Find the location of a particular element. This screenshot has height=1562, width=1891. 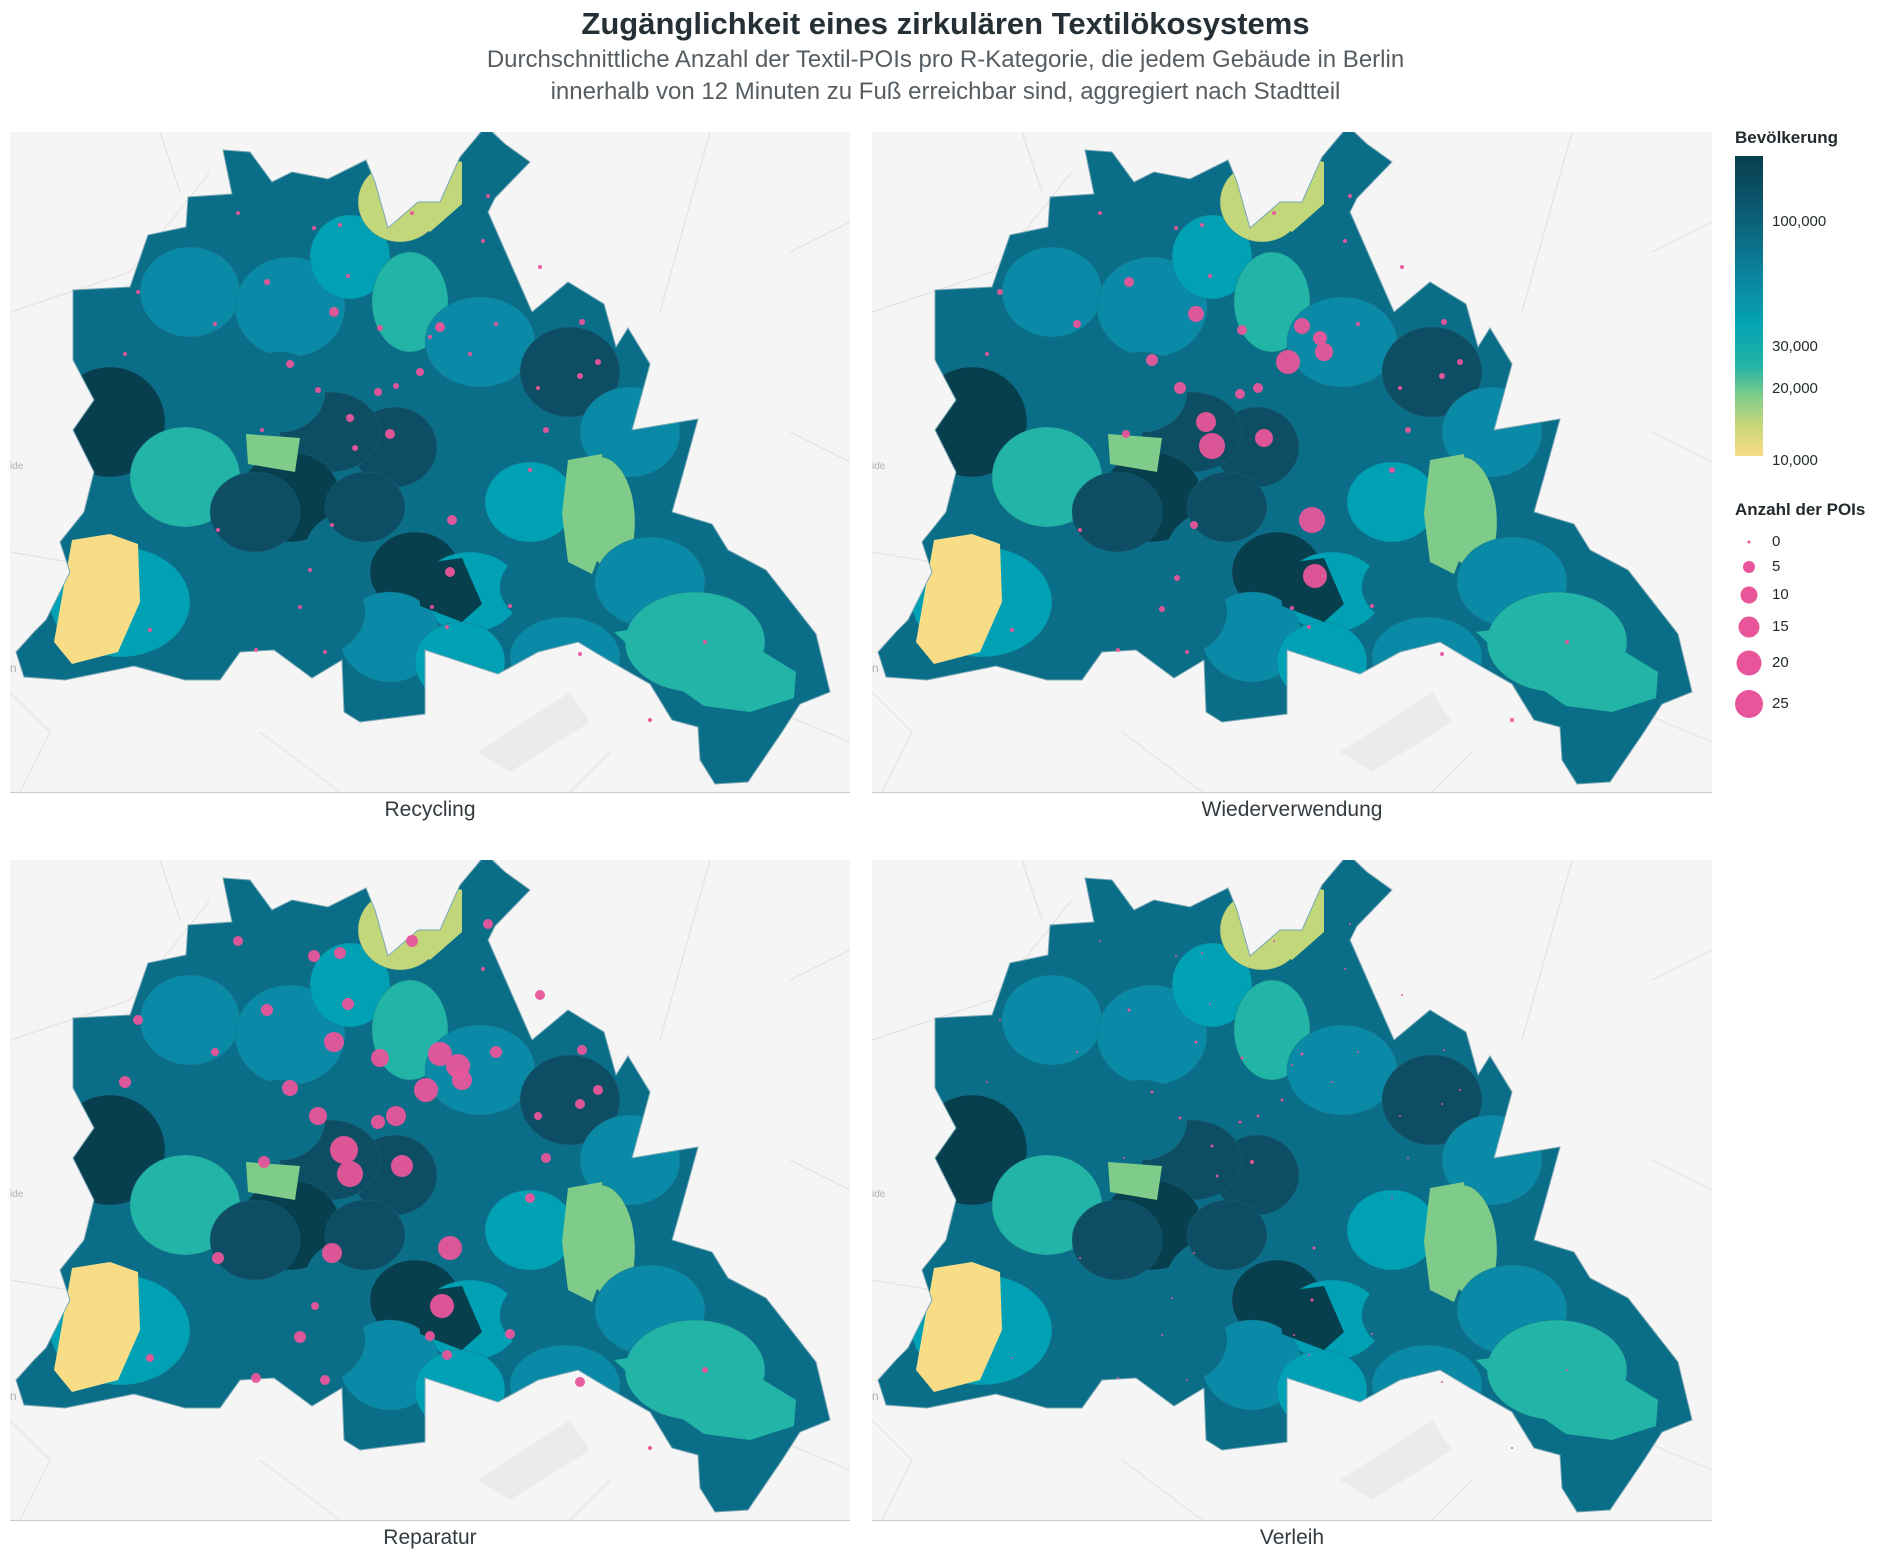

district-layer is located at coordinates (1284, 426).